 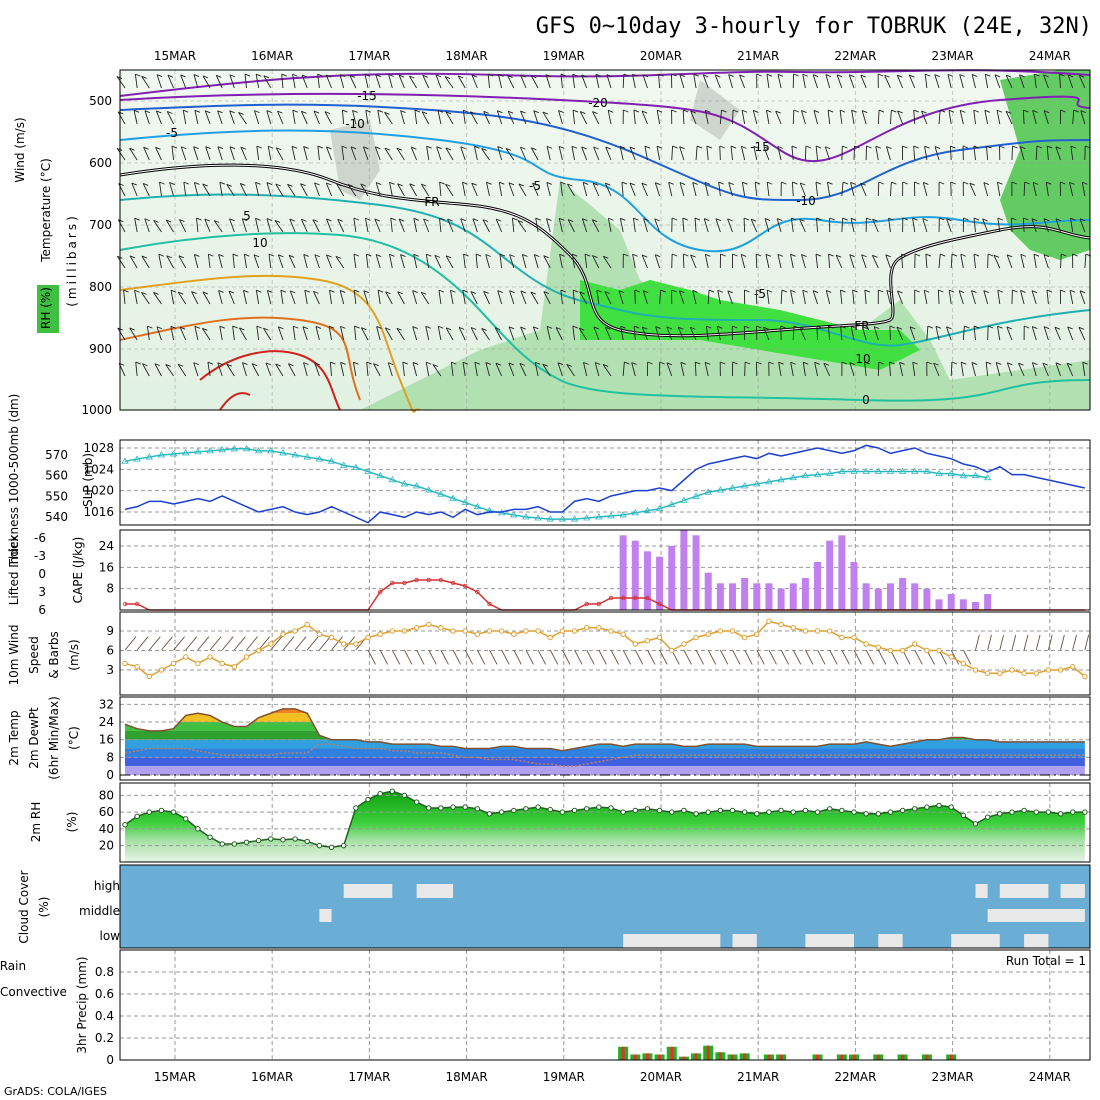 What do you see at coordinates (605, 484) in the screenshot?
I see `slp-line` at bounding box center [605, 484].